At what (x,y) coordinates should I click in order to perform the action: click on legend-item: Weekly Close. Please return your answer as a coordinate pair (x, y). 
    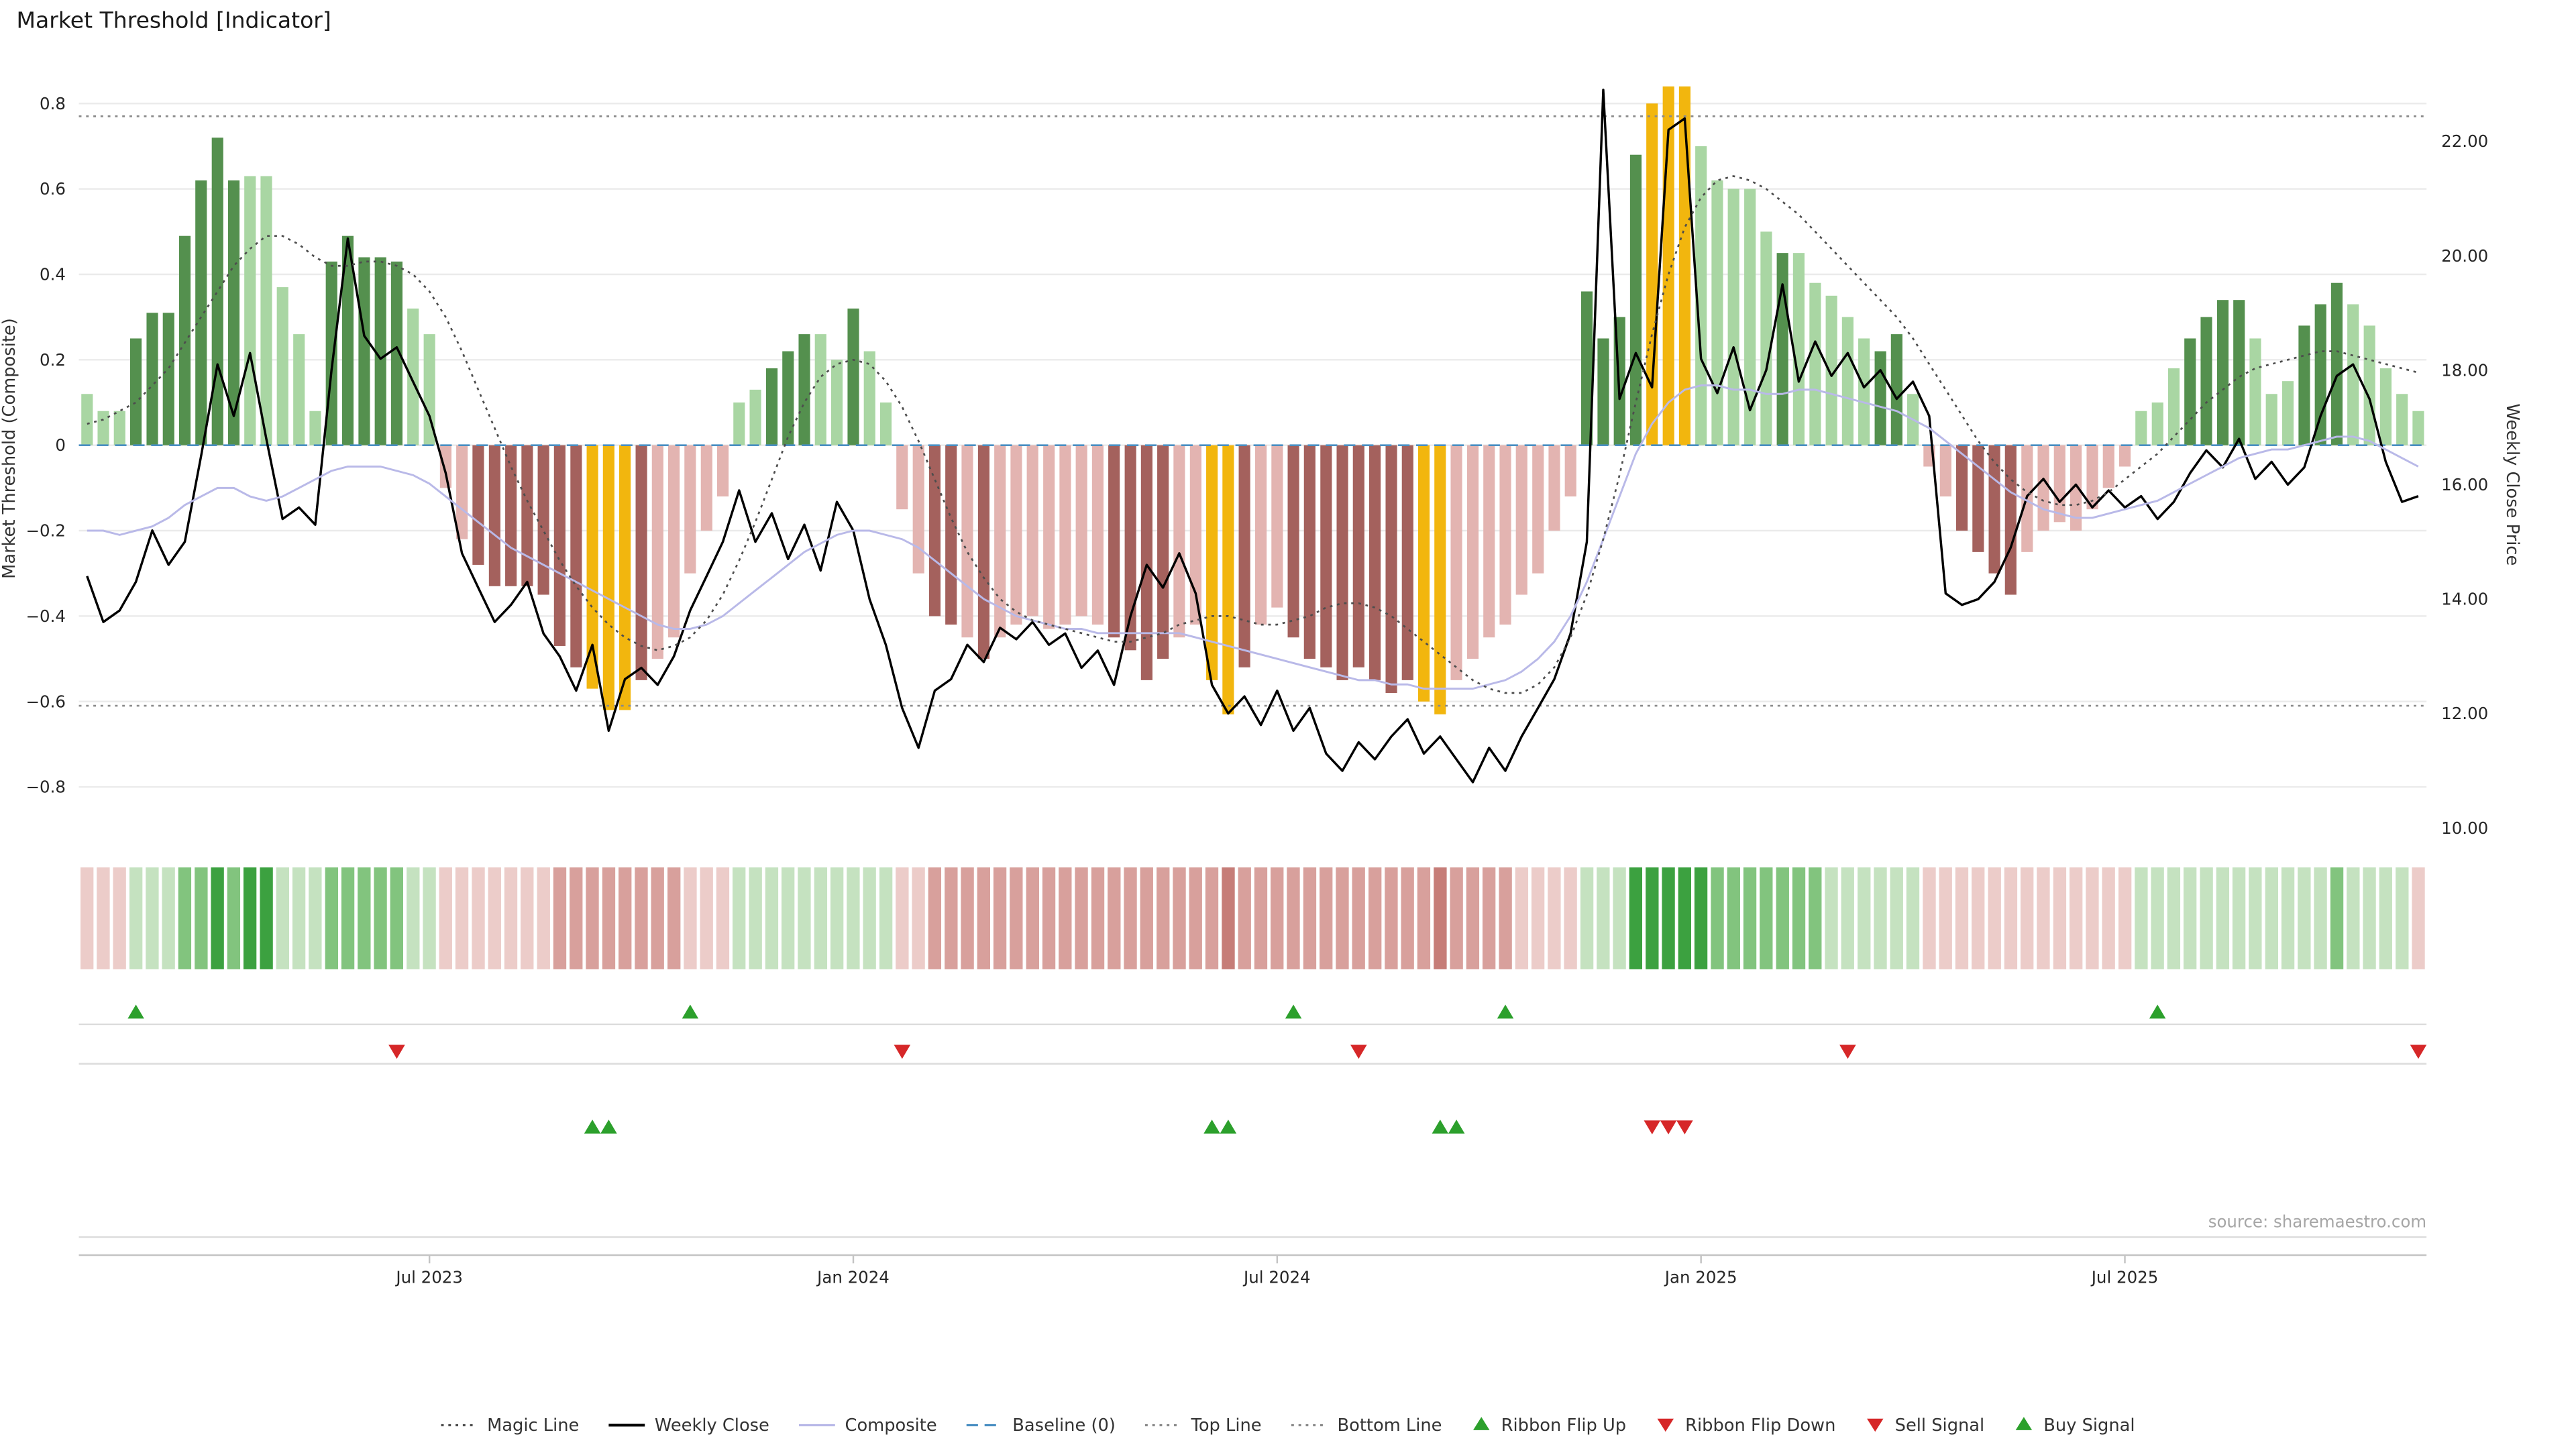
    Looking at the image, I should click on (688, 1425).